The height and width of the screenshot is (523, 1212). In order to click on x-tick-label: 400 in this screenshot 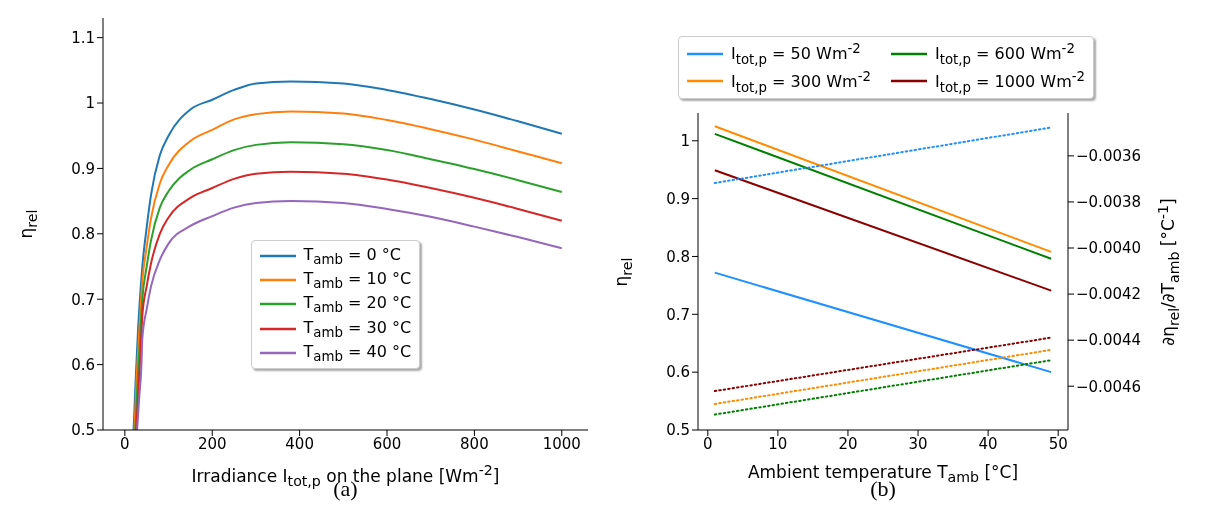, I will do `click(299, 443)`.